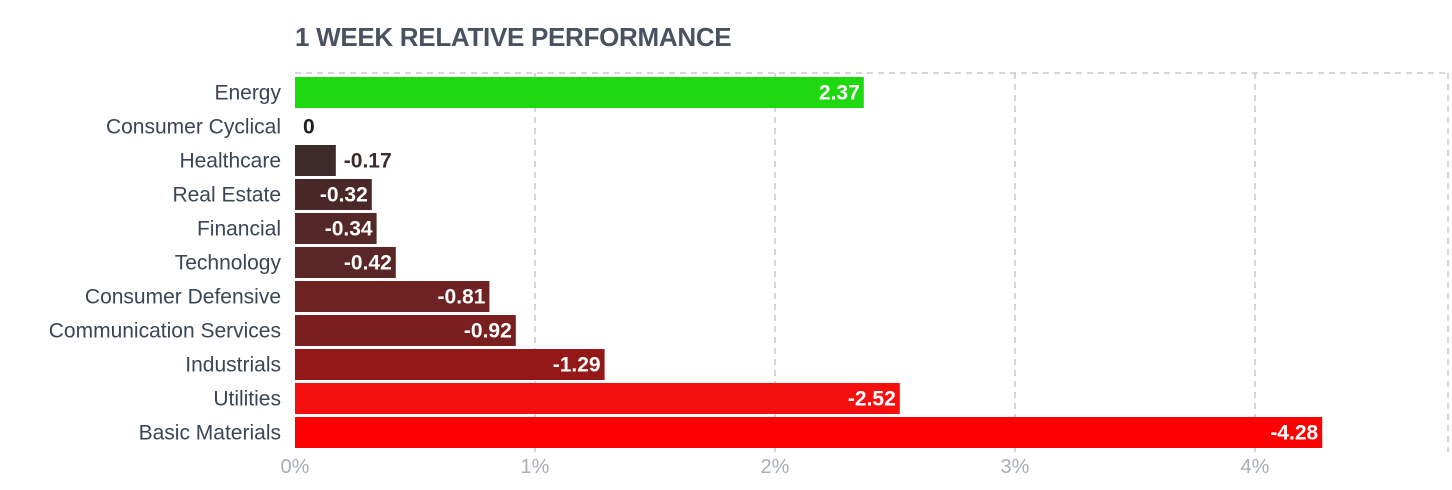  I want to click on data-label: -0.92, so click(488, 331).